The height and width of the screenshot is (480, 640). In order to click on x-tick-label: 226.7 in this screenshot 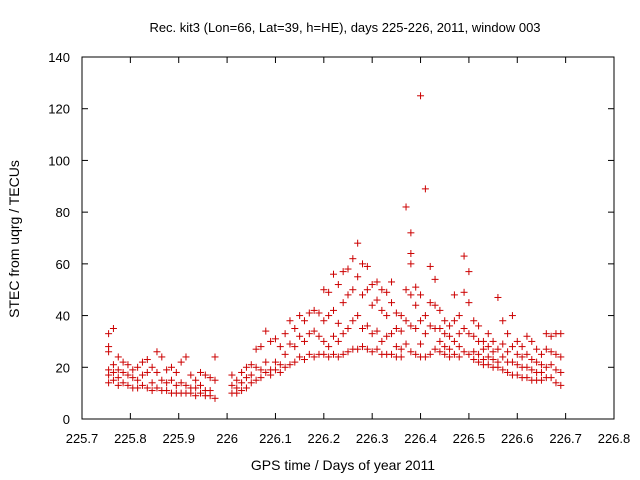, I will do `click(565, 438)`.